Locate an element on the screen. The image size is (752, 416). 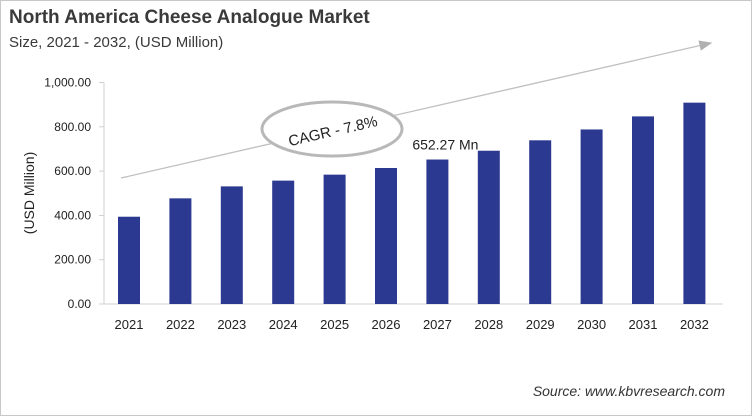
bar-2022 is located at coordinates (180, 251).